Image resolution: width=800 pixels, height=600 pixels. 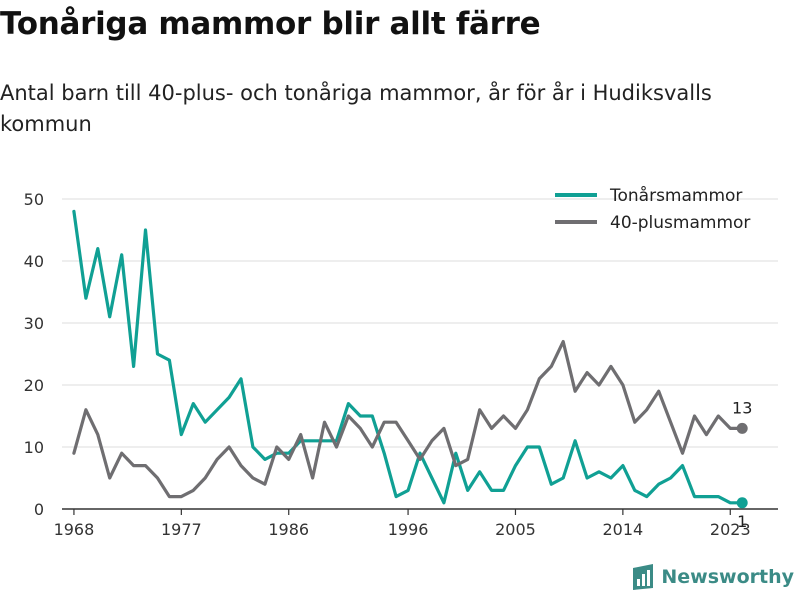 What do you see at coordinates (408, 529) in the screenshot?
I see `x-tick-label: 1996` at bounding box center [408, 529].